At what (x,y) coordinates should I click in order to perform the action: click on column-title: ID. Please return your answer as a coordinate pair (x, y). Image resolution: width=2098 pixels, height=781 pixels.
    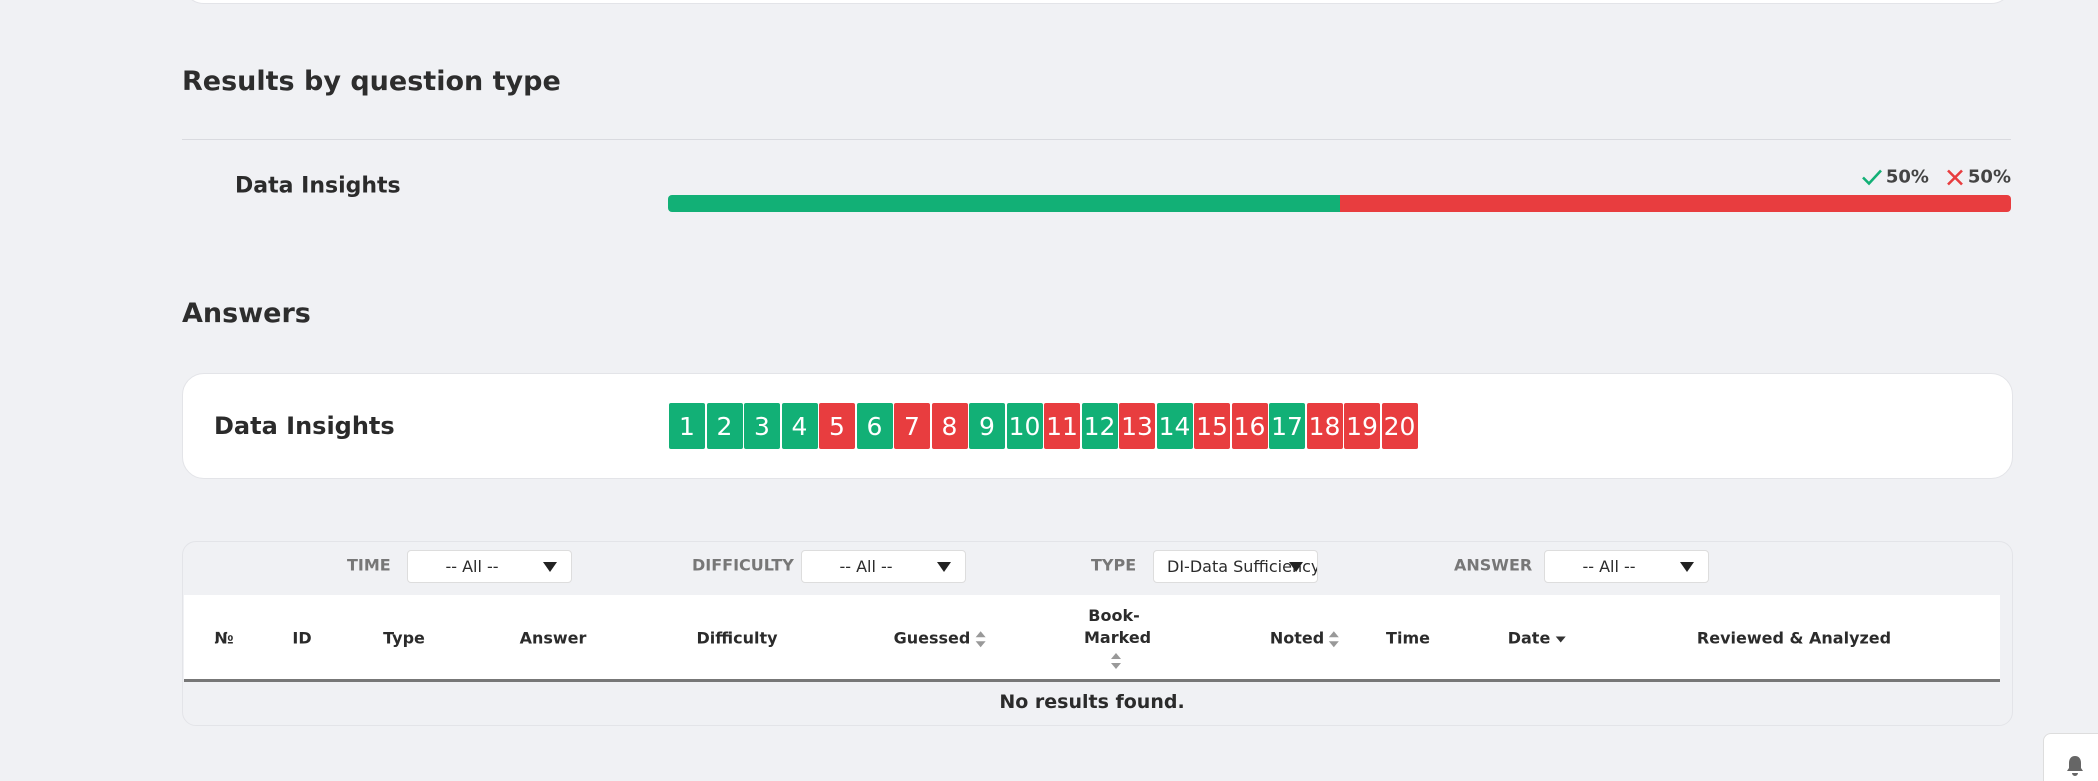
    Looking at the image, I should click on (302, 638).